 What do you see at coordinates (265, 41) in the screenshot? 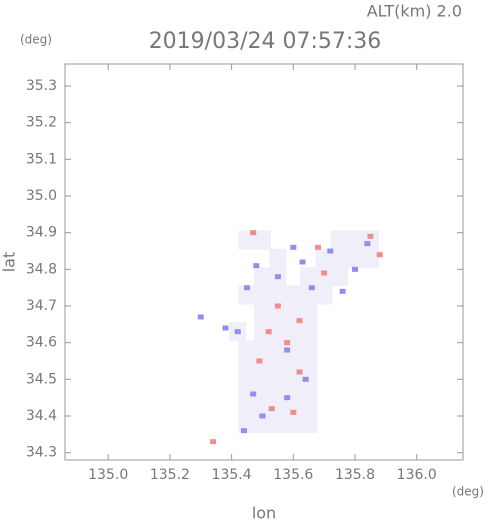
I see `chart-title: 2019/03/24 07:57:36` at bounding box center [265, 41].